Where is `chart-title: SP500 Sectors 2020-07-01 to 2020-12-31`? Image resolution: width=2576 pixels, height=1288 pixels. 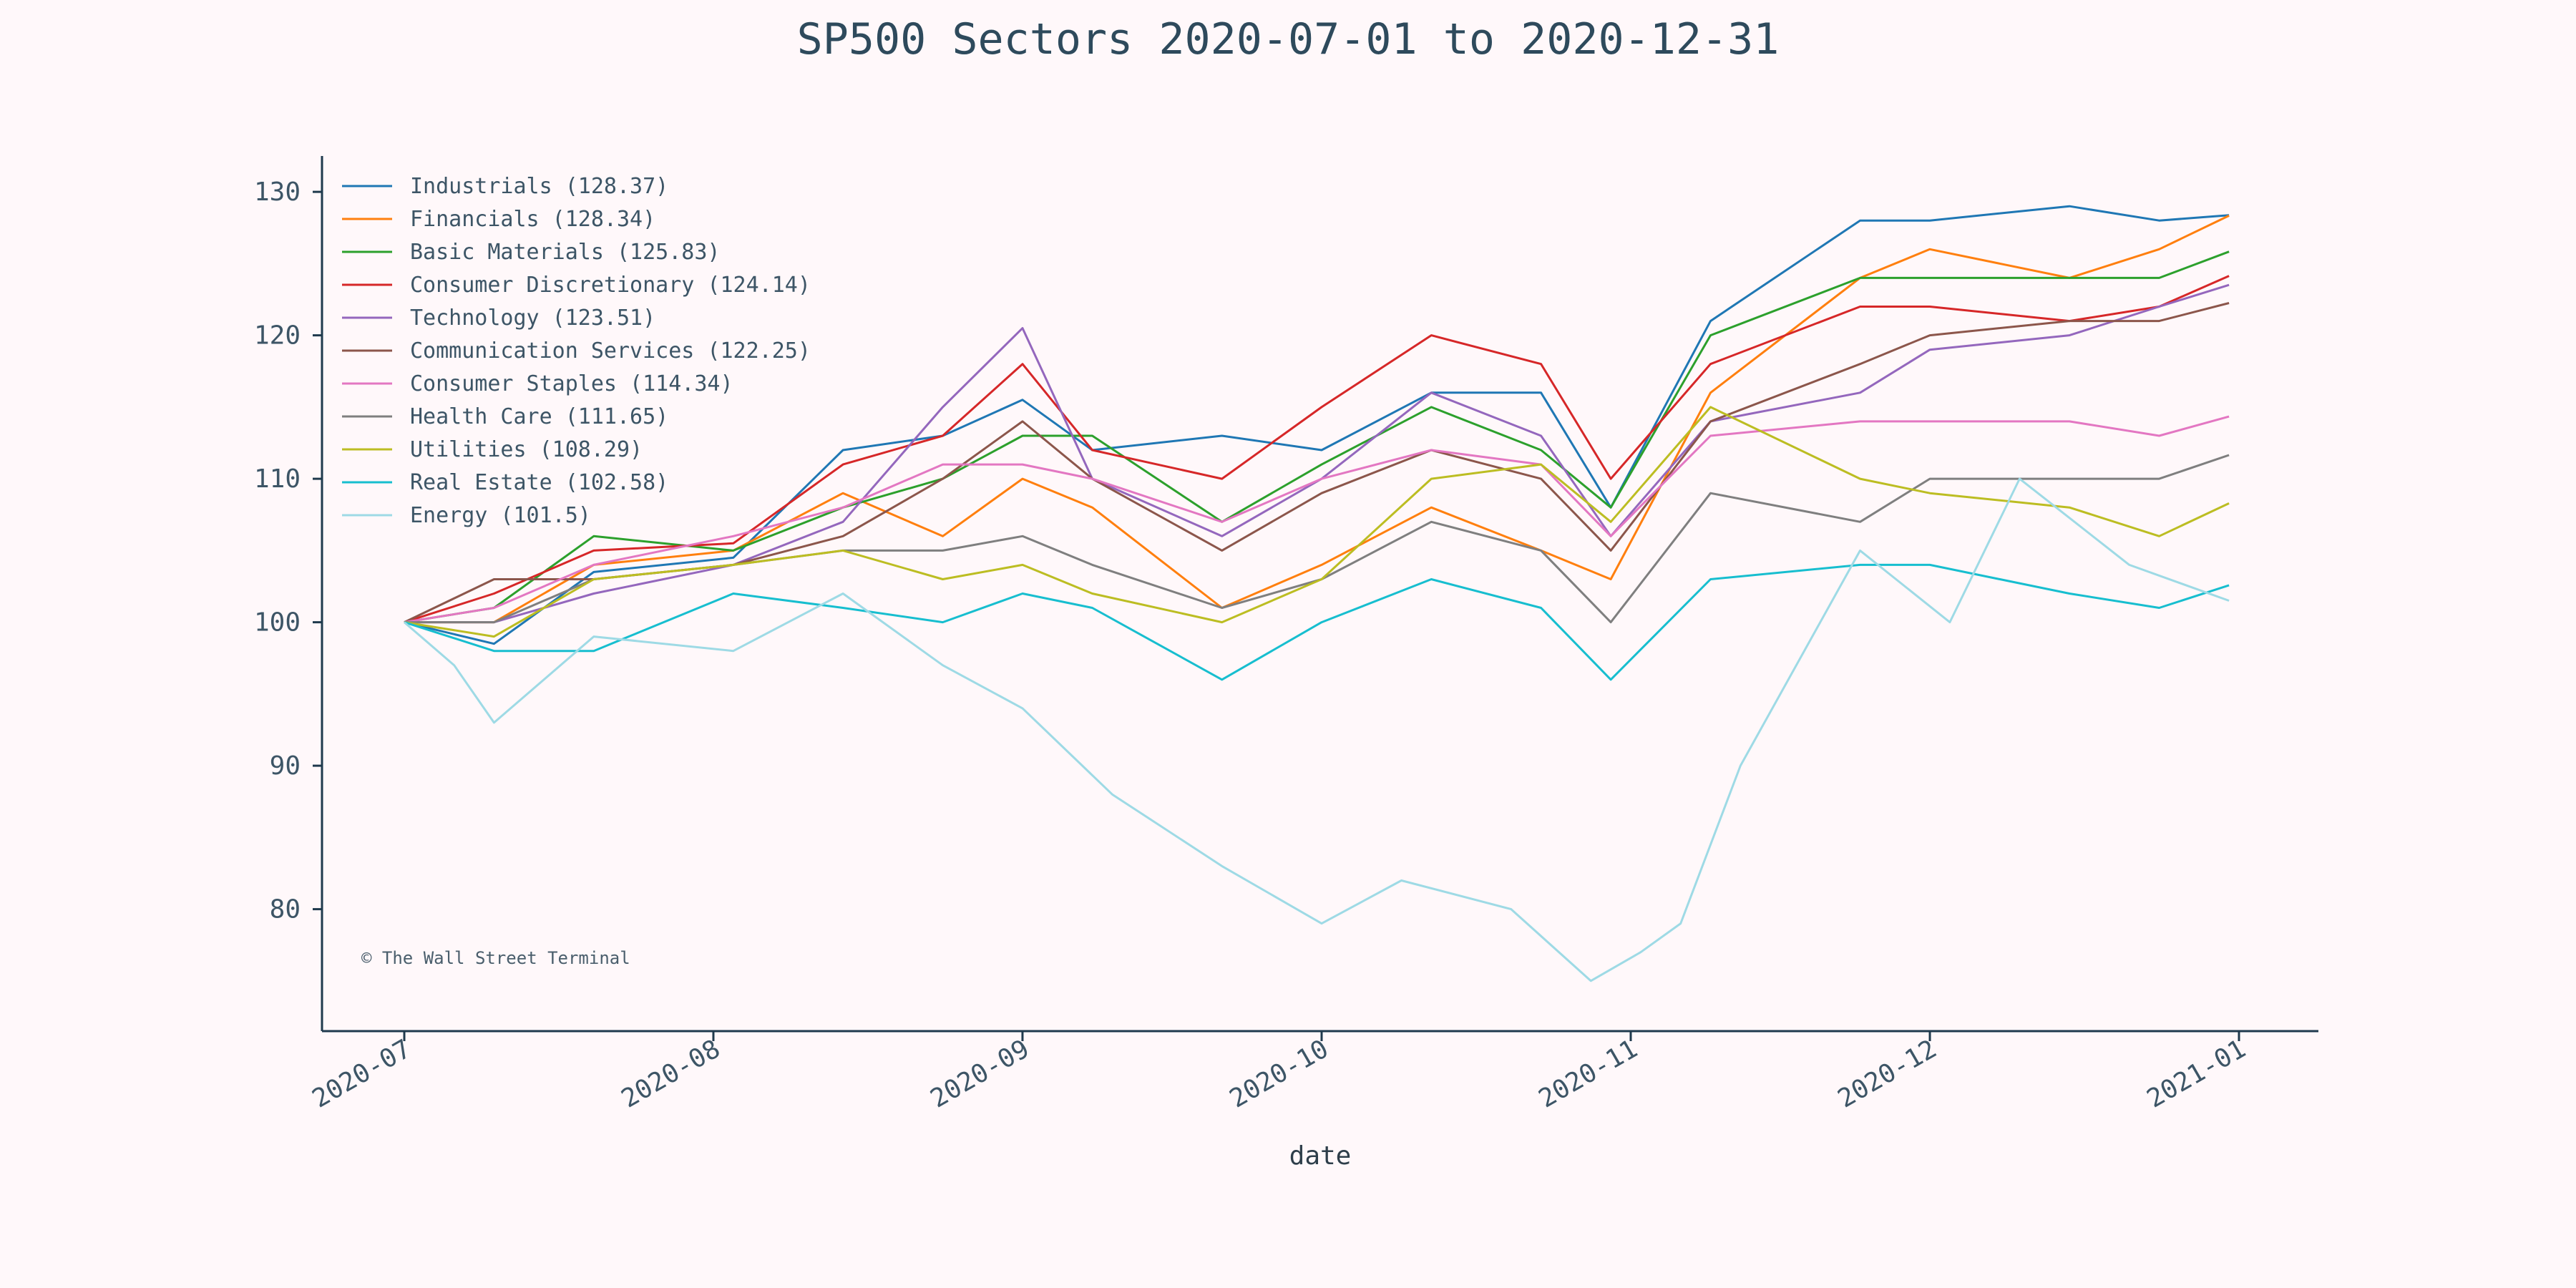 chart-title: SP500 Sectors 2020-07-01 to 2020-12-31 is located at coordinates (1288, 39).